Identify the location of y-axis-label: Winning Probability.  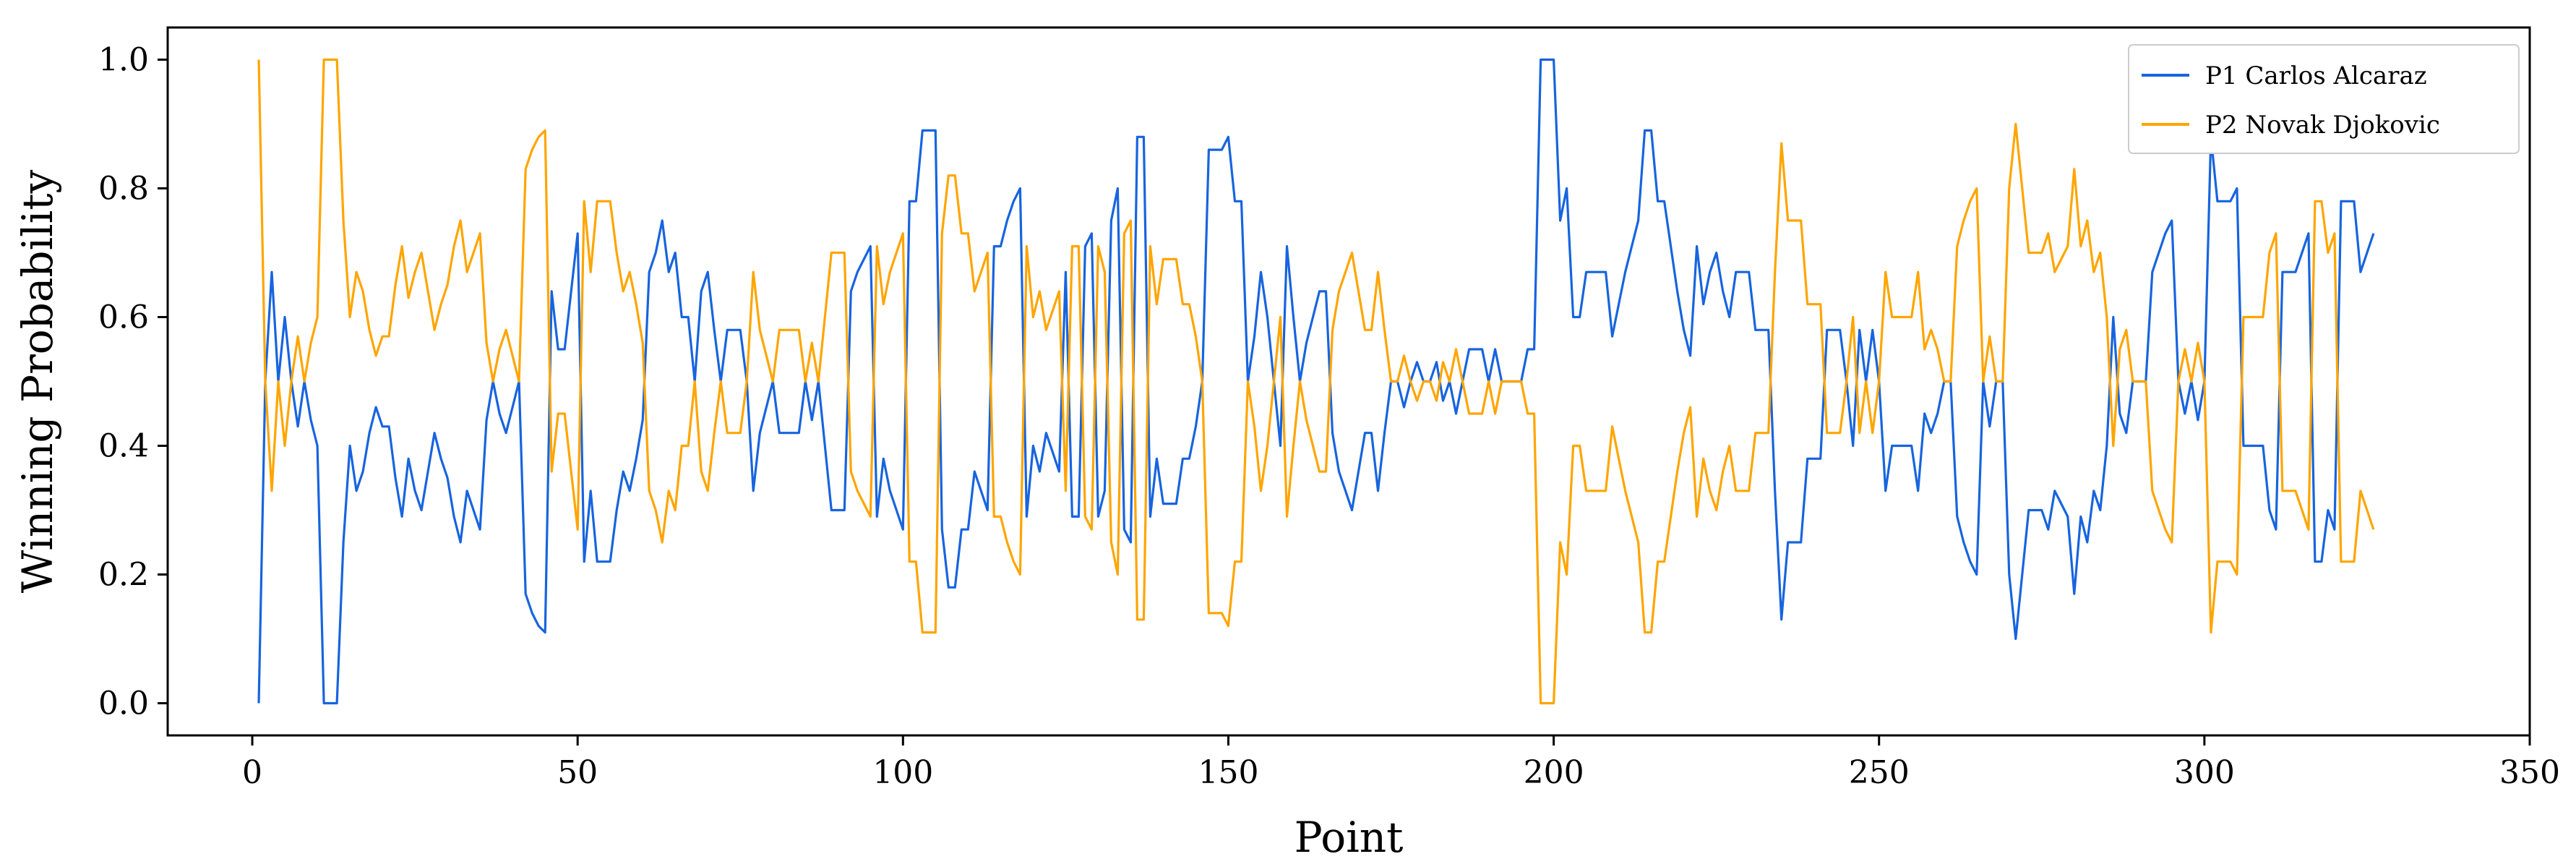
(38, 381).